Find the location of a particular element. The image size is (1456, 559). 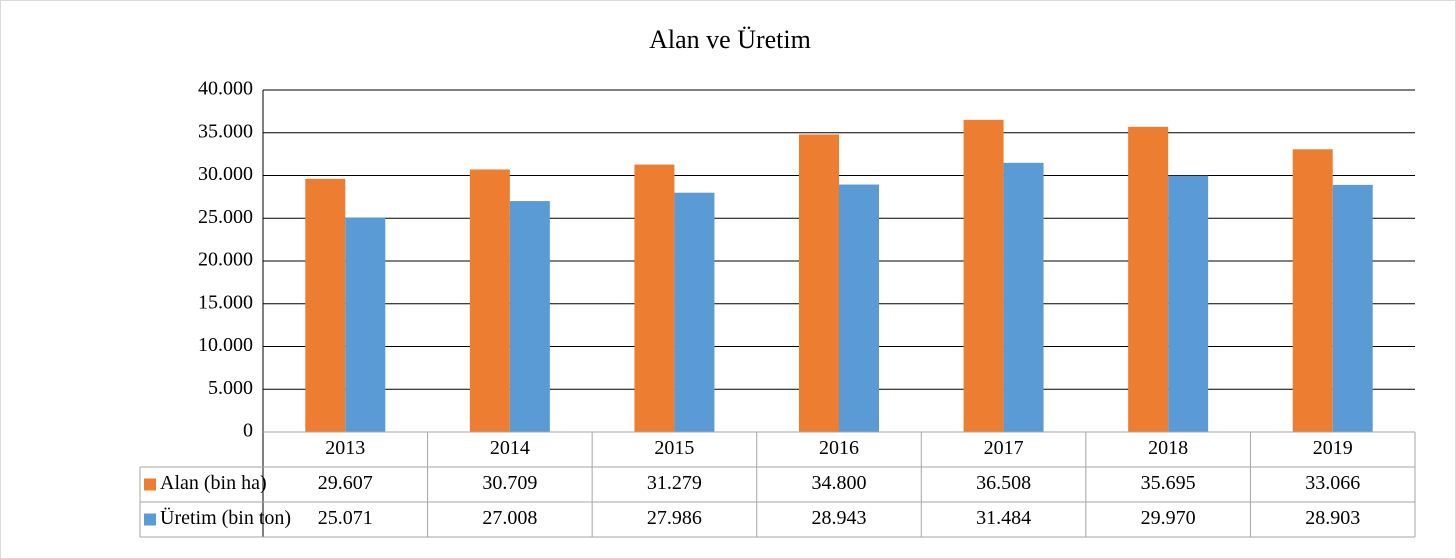

y-tick-label: 30.000 is located at coordinates (225, 174).